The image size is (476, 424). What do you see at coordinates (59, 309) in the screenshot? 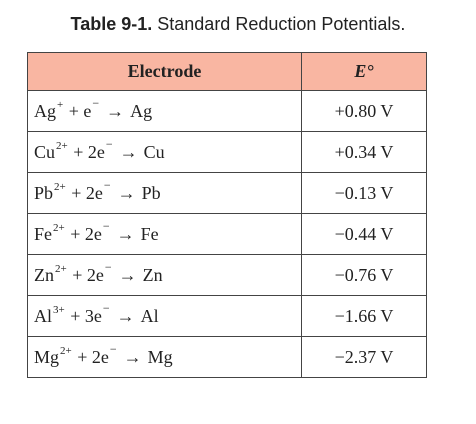
I see `reactant-charge: 3+` at bounding box center [59, 309].